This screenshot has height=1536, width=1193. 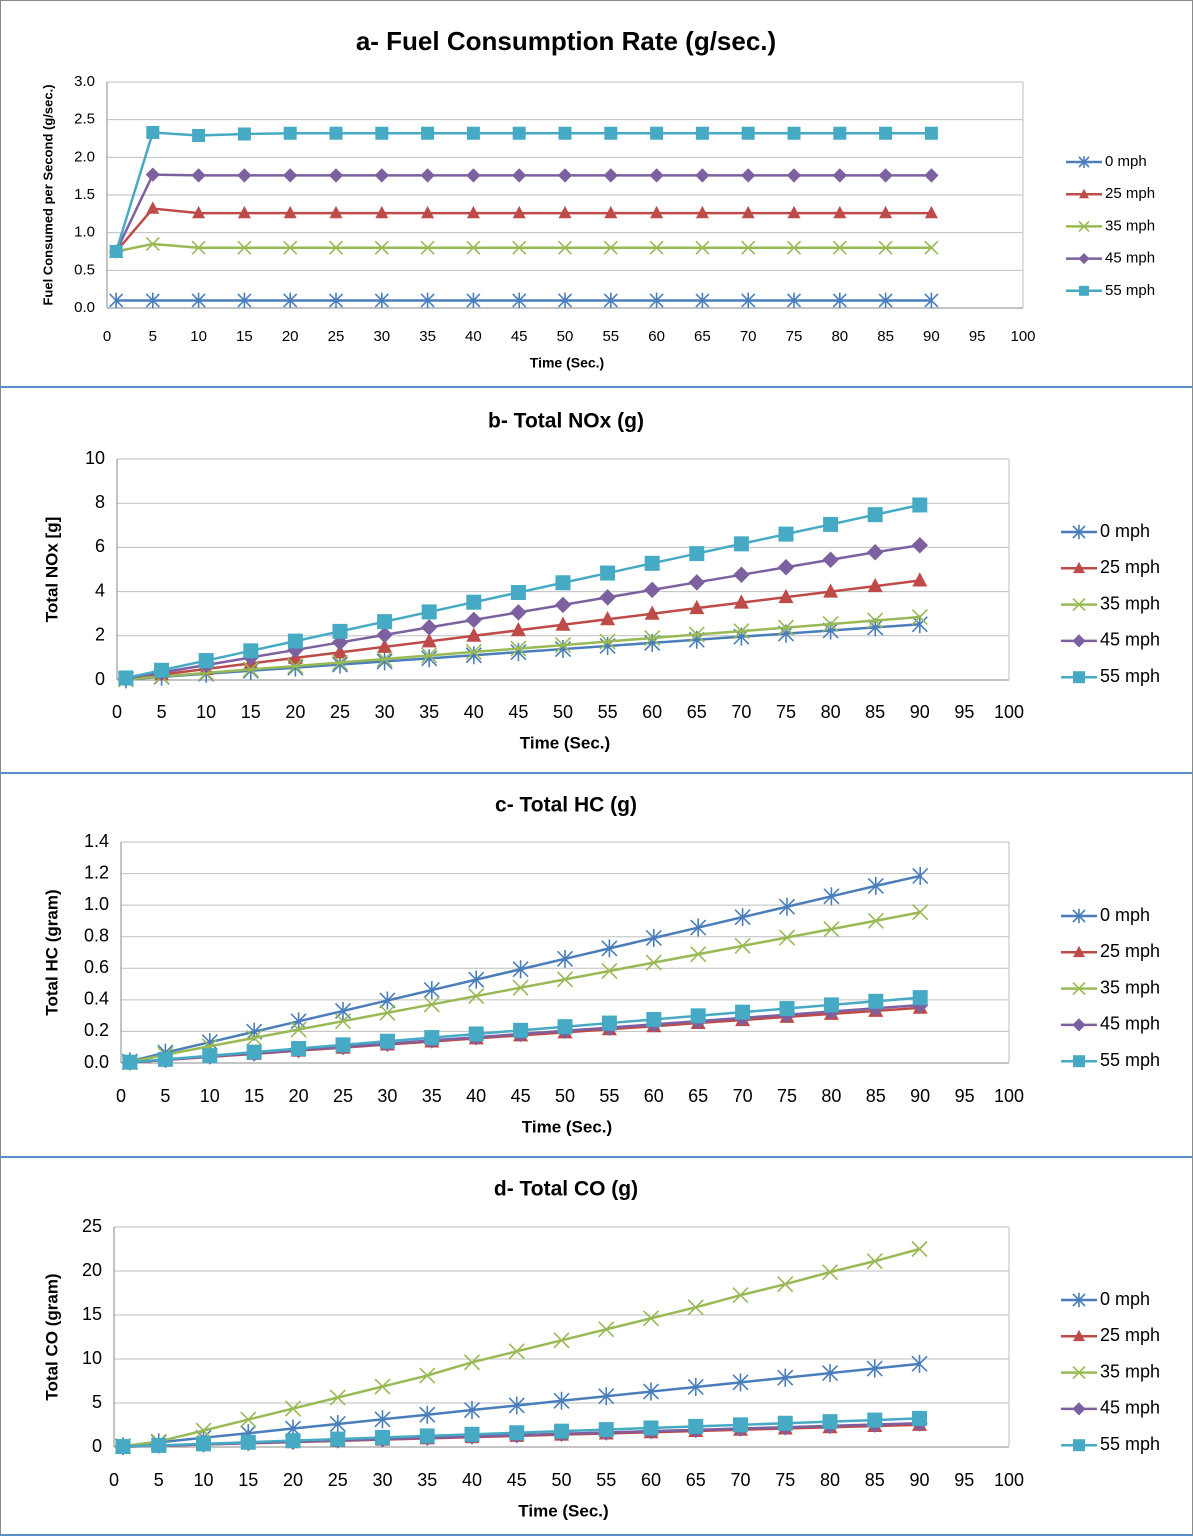 What do you see at coordinates (1130, 987) in the screenshot?
I see `legend-label: 35 mph` at bounding box center [1130, 987].